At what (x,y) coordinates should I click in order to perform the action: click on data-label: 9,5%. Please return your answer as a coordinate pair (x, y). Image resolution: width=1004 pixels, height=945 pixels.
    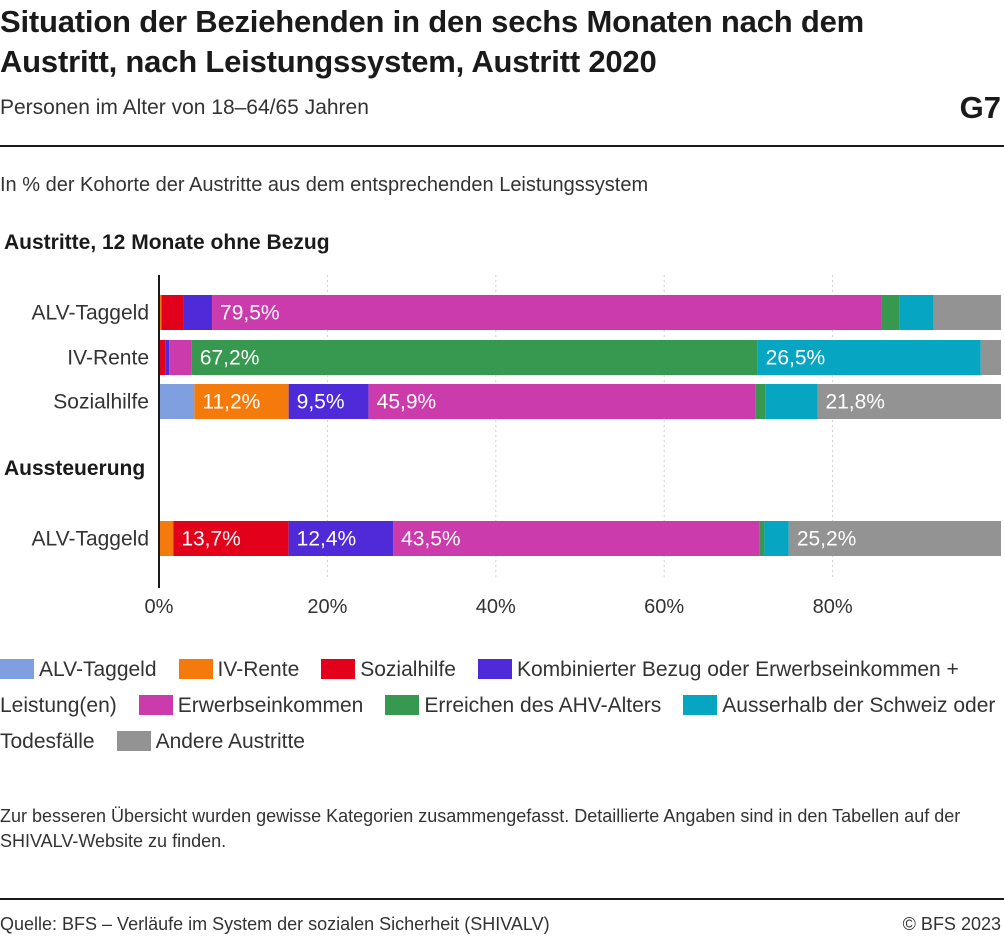
    Looking at the image, I should click on (321, 402).